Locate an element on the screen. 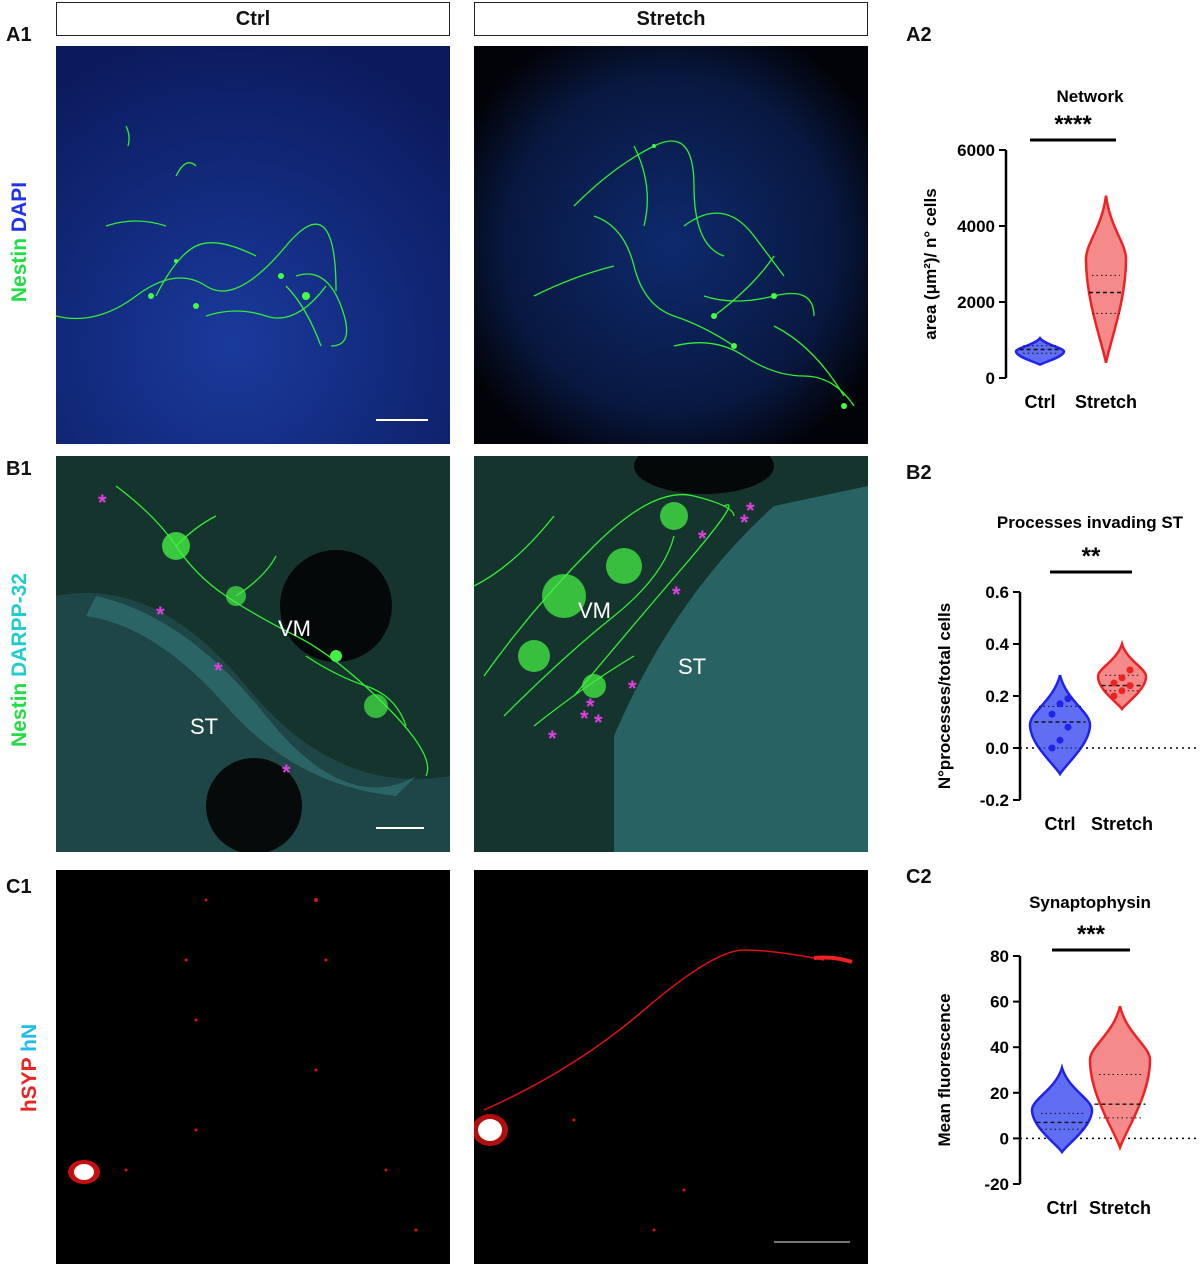  stain-label-a: Nestin DAPI is located at coordinates (20, 242).